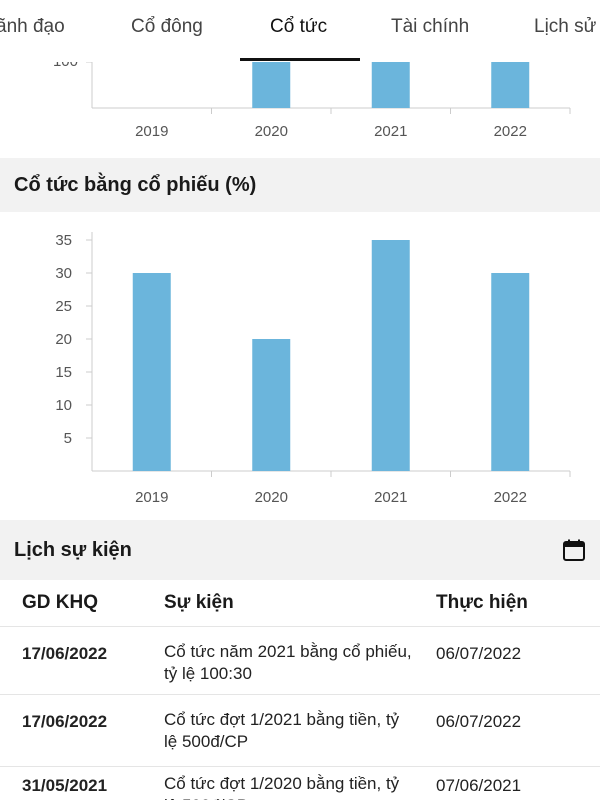 The width and height of the screenshot is (600, 800). I want to click on cash-dividend-chart-svg: 100 2019 2020 2021 2022, so click(312, 91).